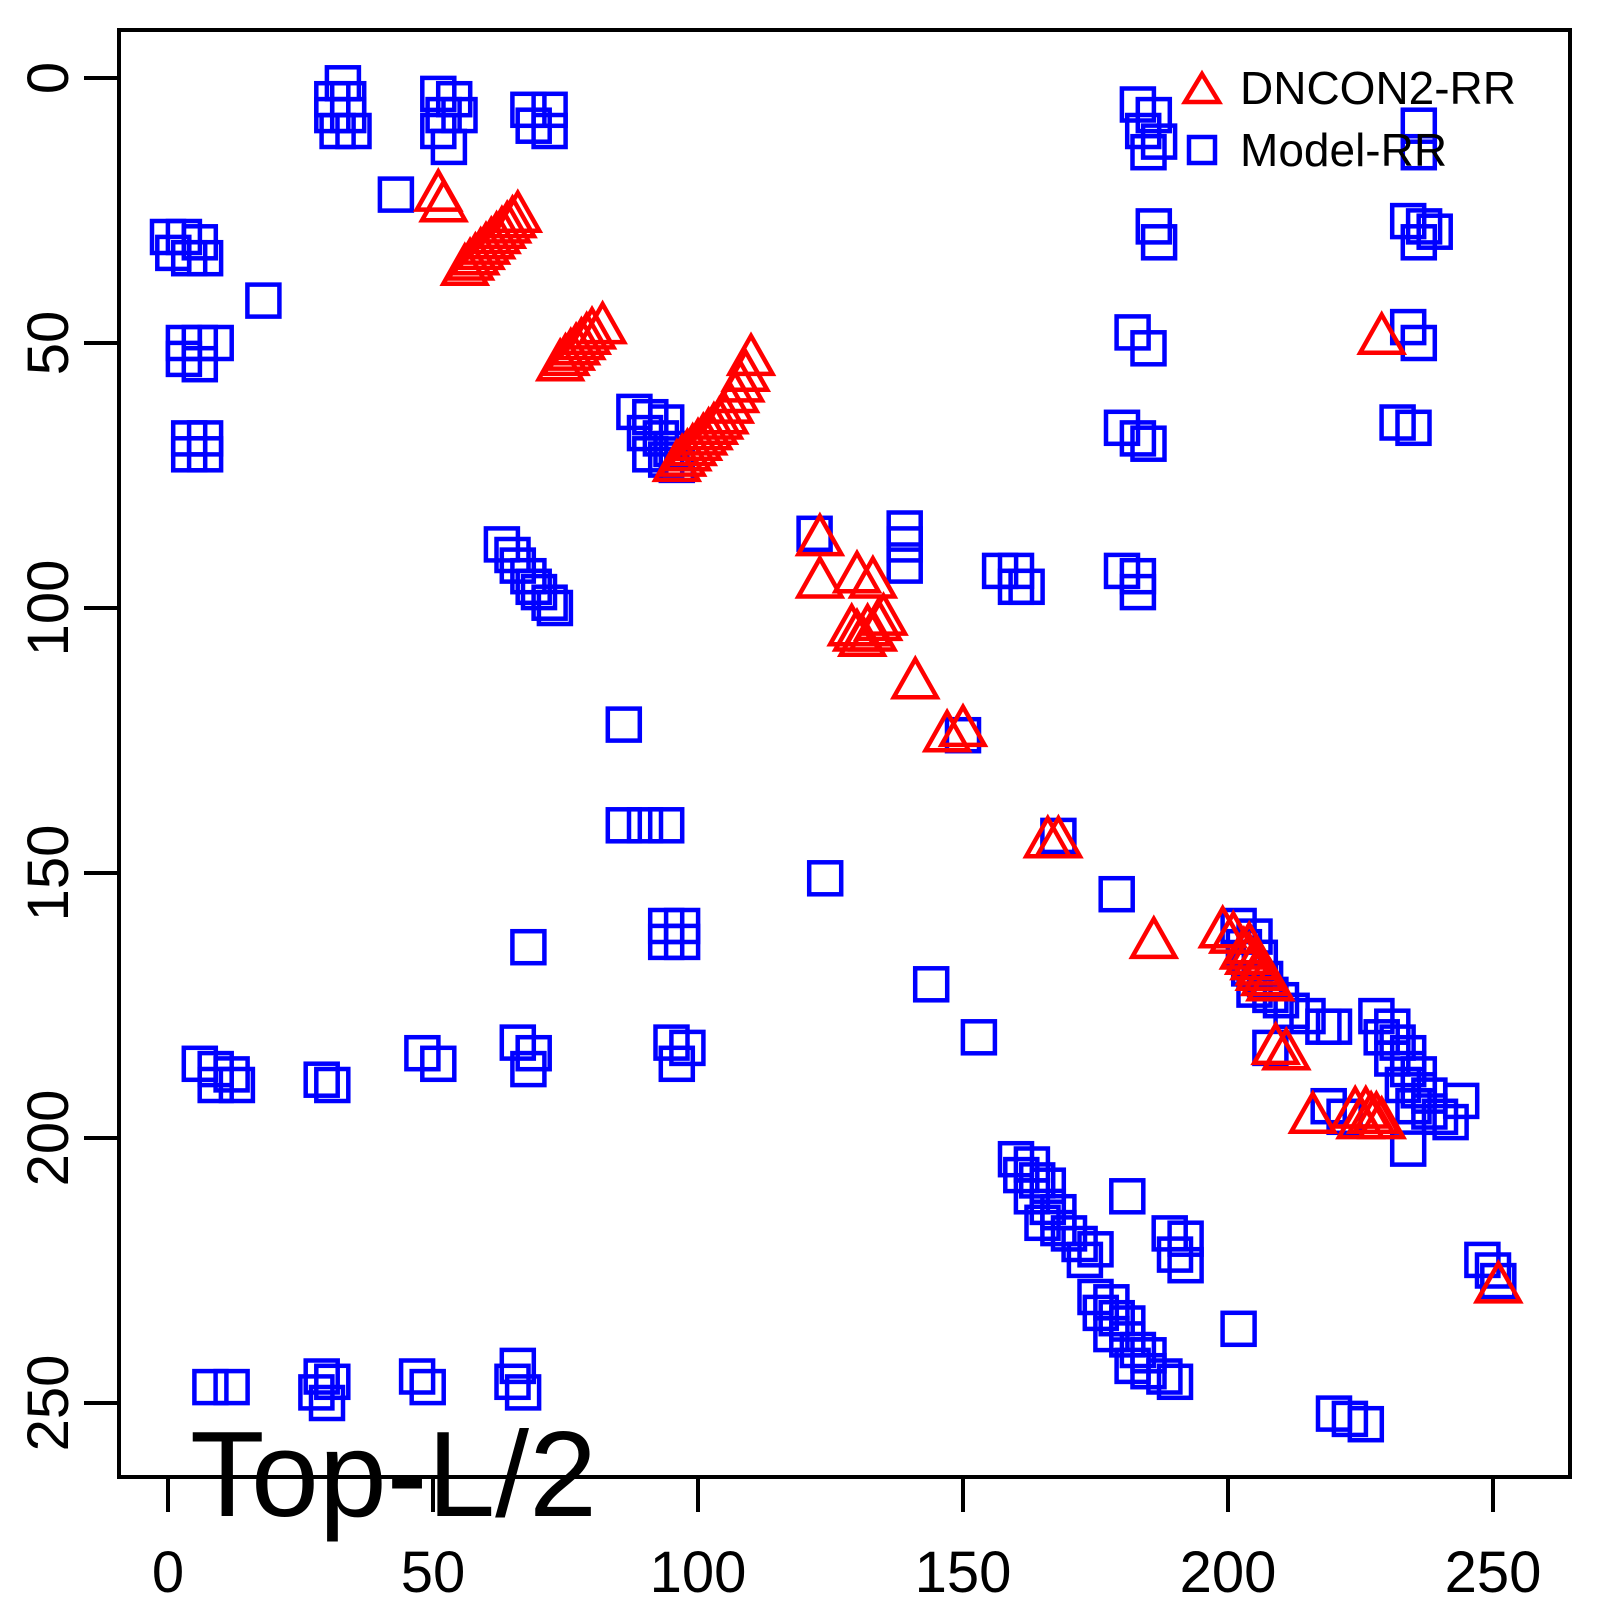 This screenshot has height=1600, width=1600. I want to click on legend-label-dncon2: DNCON2-RR, so click(1378, 88).